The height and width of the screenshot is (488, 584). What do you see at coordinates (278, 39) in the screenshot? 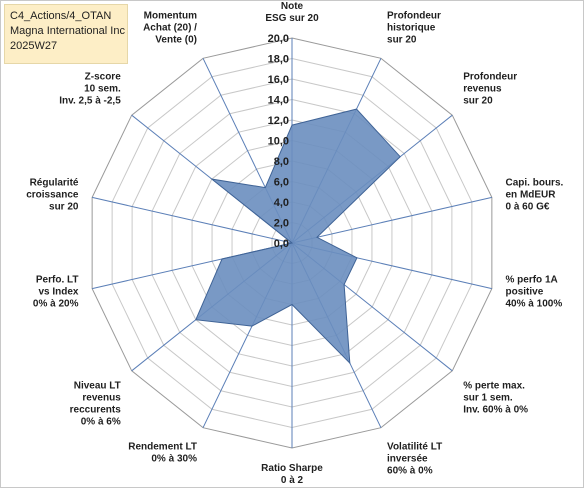
I see `tick-label: 20,0` at bounding box center [278, 39].